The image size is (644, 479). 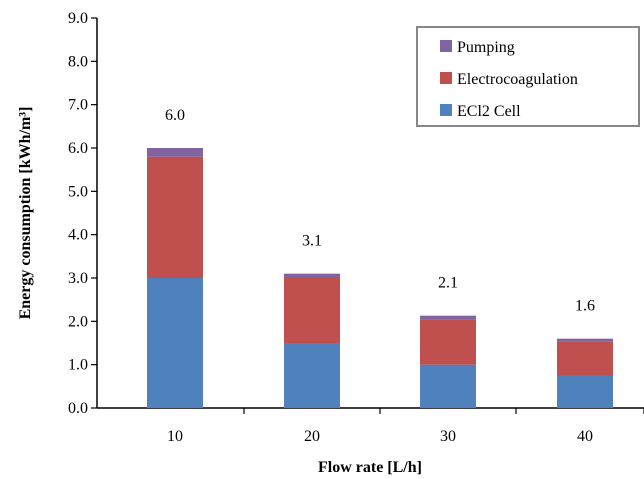 I want to click on x-tick-label: 20, so click(x=312, y=436).